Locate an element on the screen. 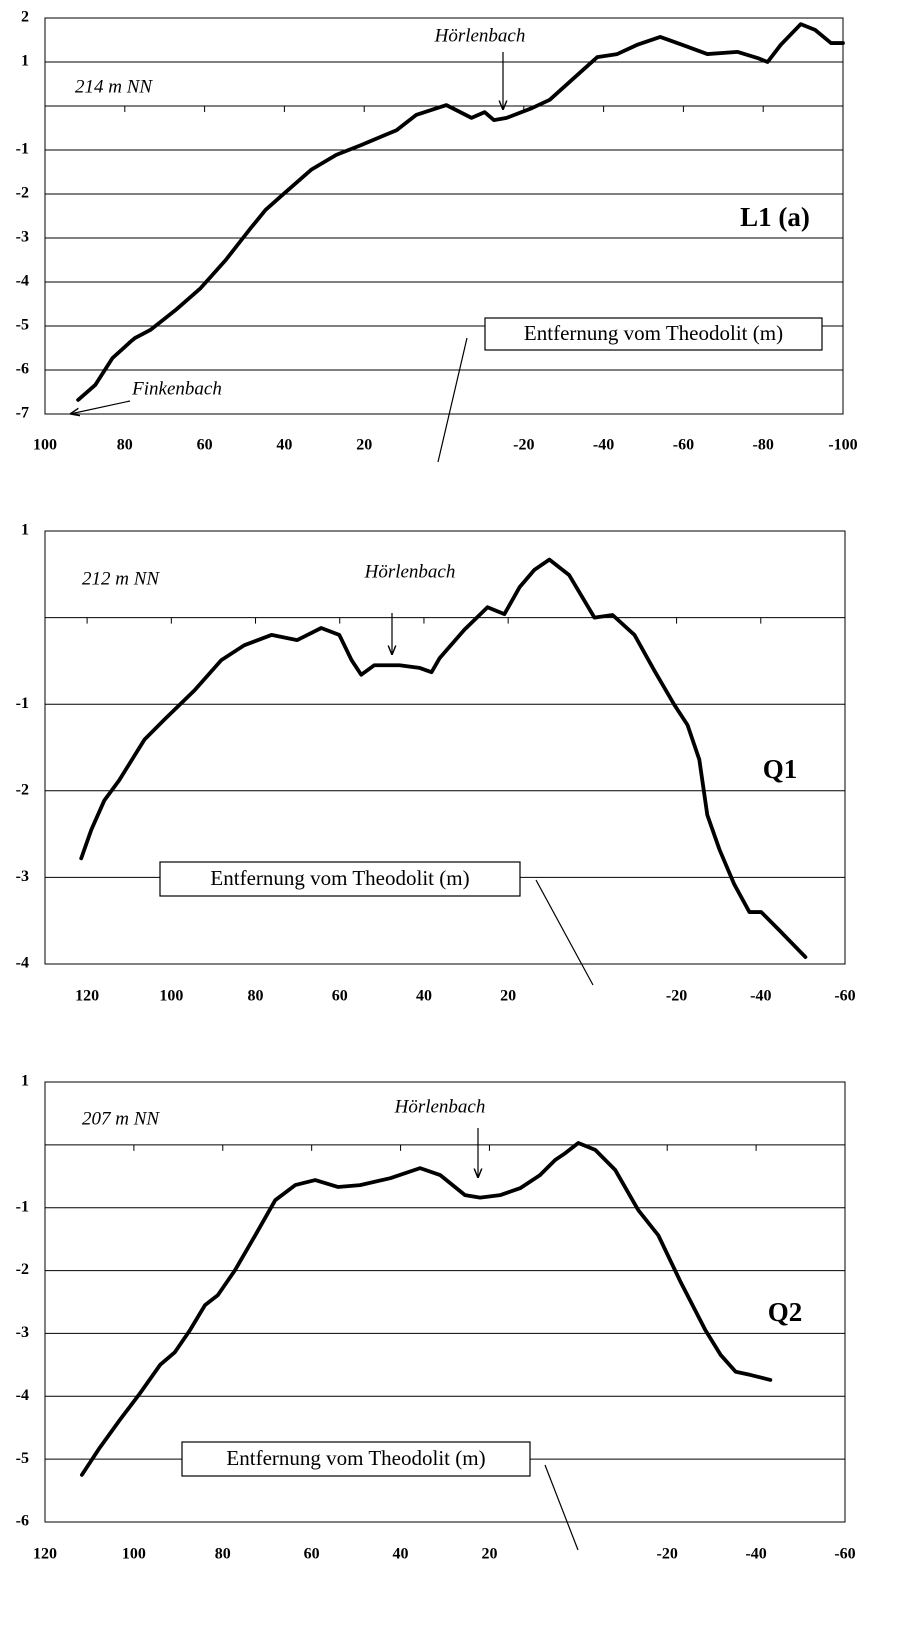 The height and width of the screenshot is (1628, 899). annotation: 207 m NN is located at coordinates (121, 1118).